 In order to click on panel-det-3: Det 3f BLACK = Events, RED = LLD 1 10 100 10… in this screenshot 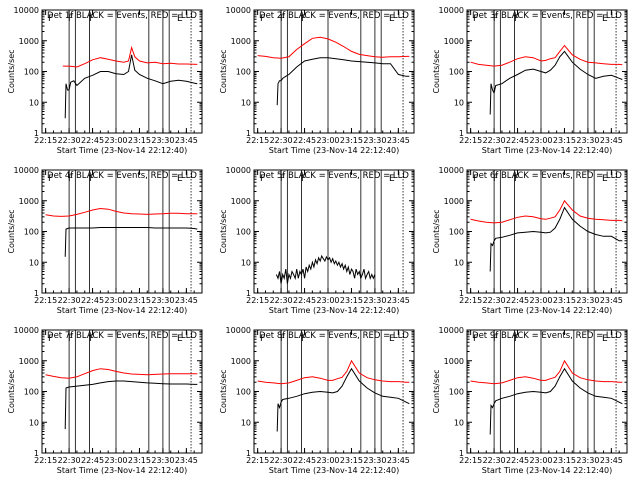, I will do `click(530, 80)`.